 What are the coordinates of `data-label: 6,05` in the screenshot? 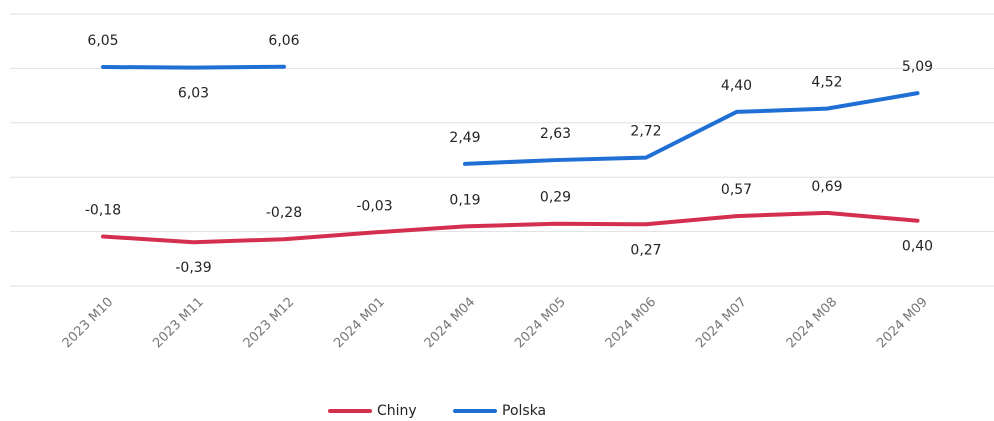 It's located at (102, 41).